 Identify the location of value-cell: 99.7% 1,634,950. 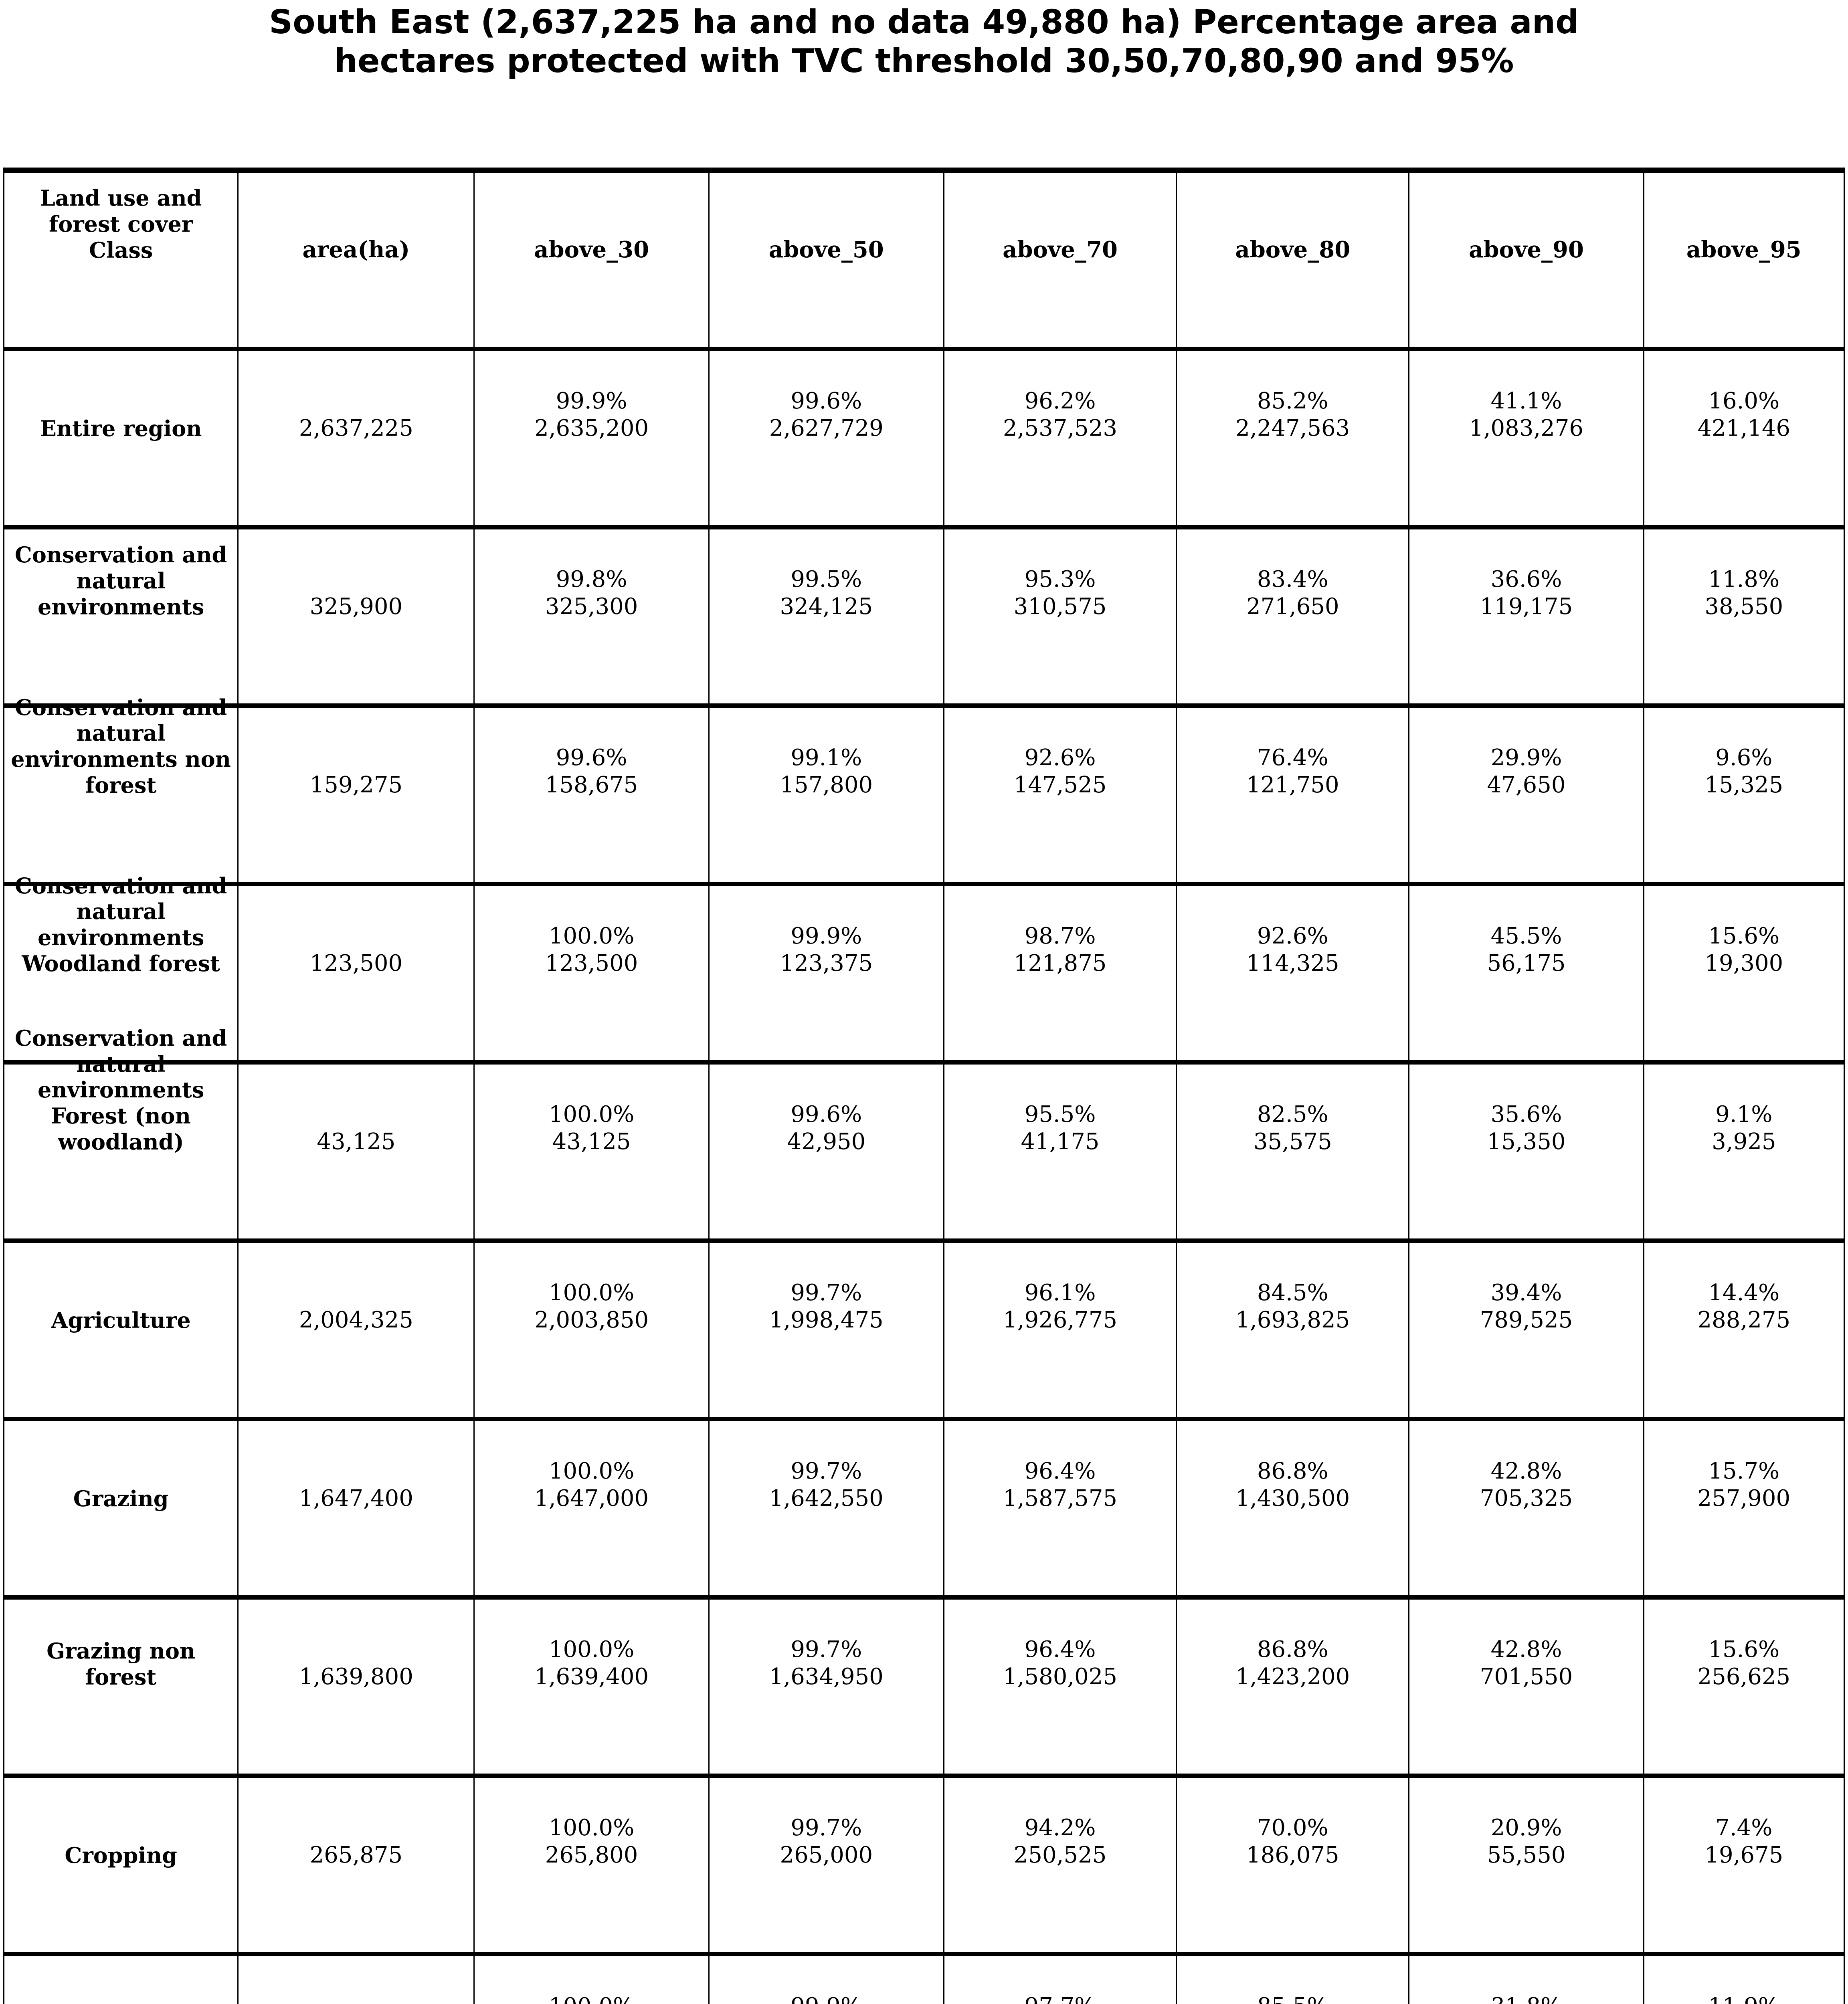
(825, 1687).